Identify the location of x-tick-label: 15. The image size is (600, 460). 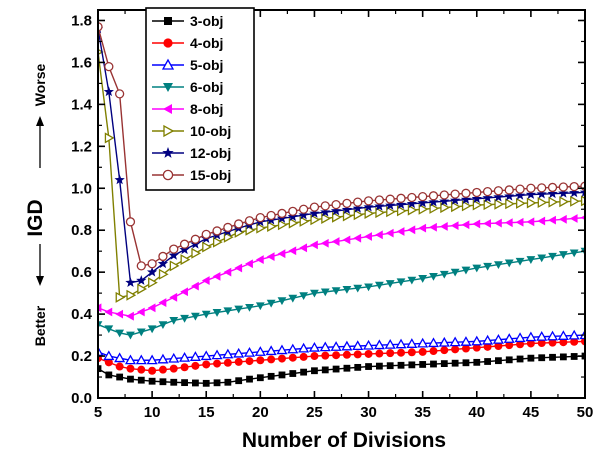
(206, 412).